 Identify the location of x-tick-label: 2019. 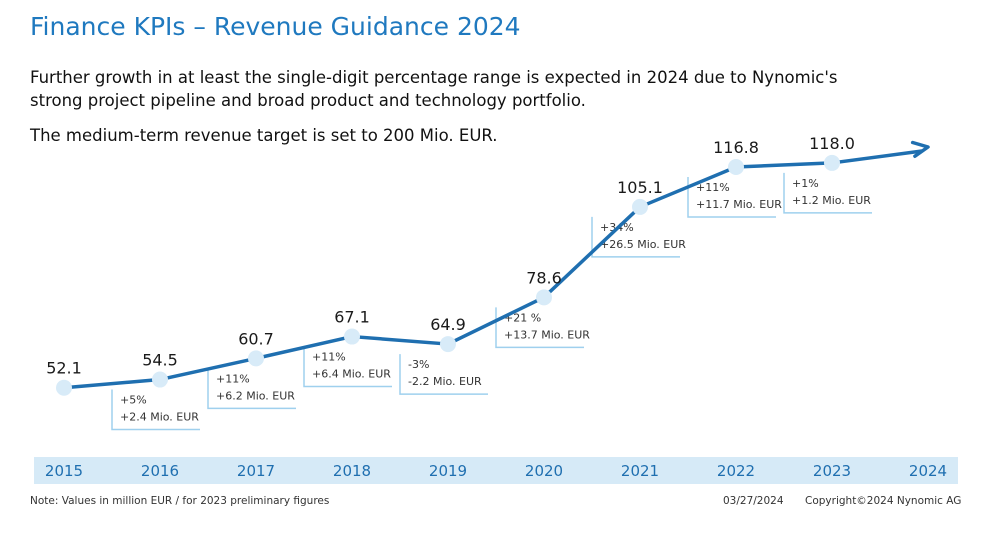
(448, 471).